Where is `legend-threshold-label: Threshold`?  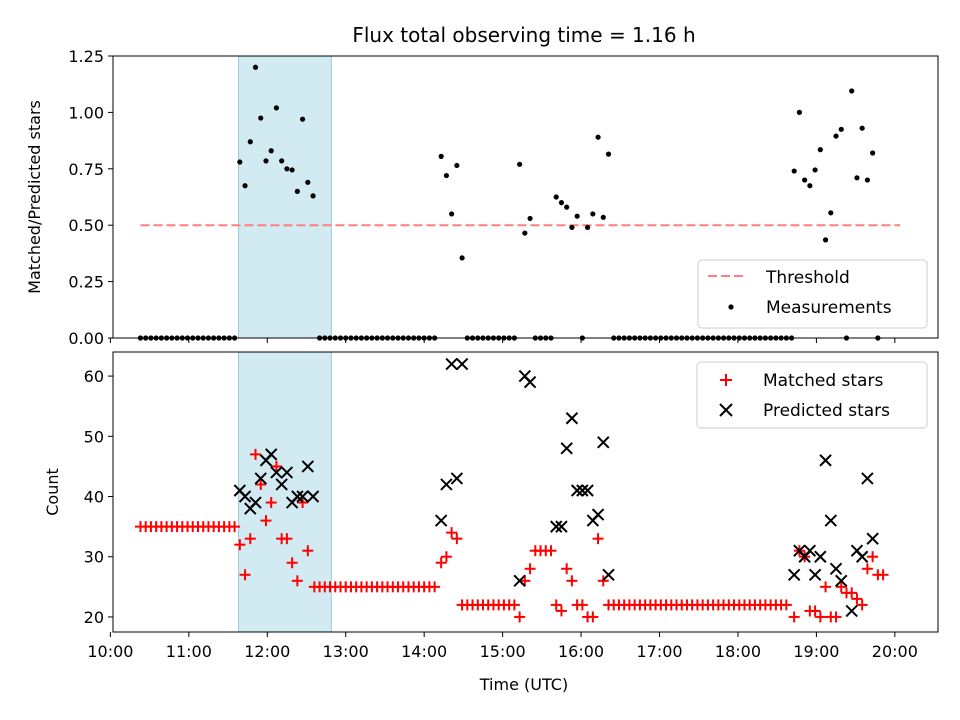 legend-threshold-label: Threshold is located at coordinates (807, 278).